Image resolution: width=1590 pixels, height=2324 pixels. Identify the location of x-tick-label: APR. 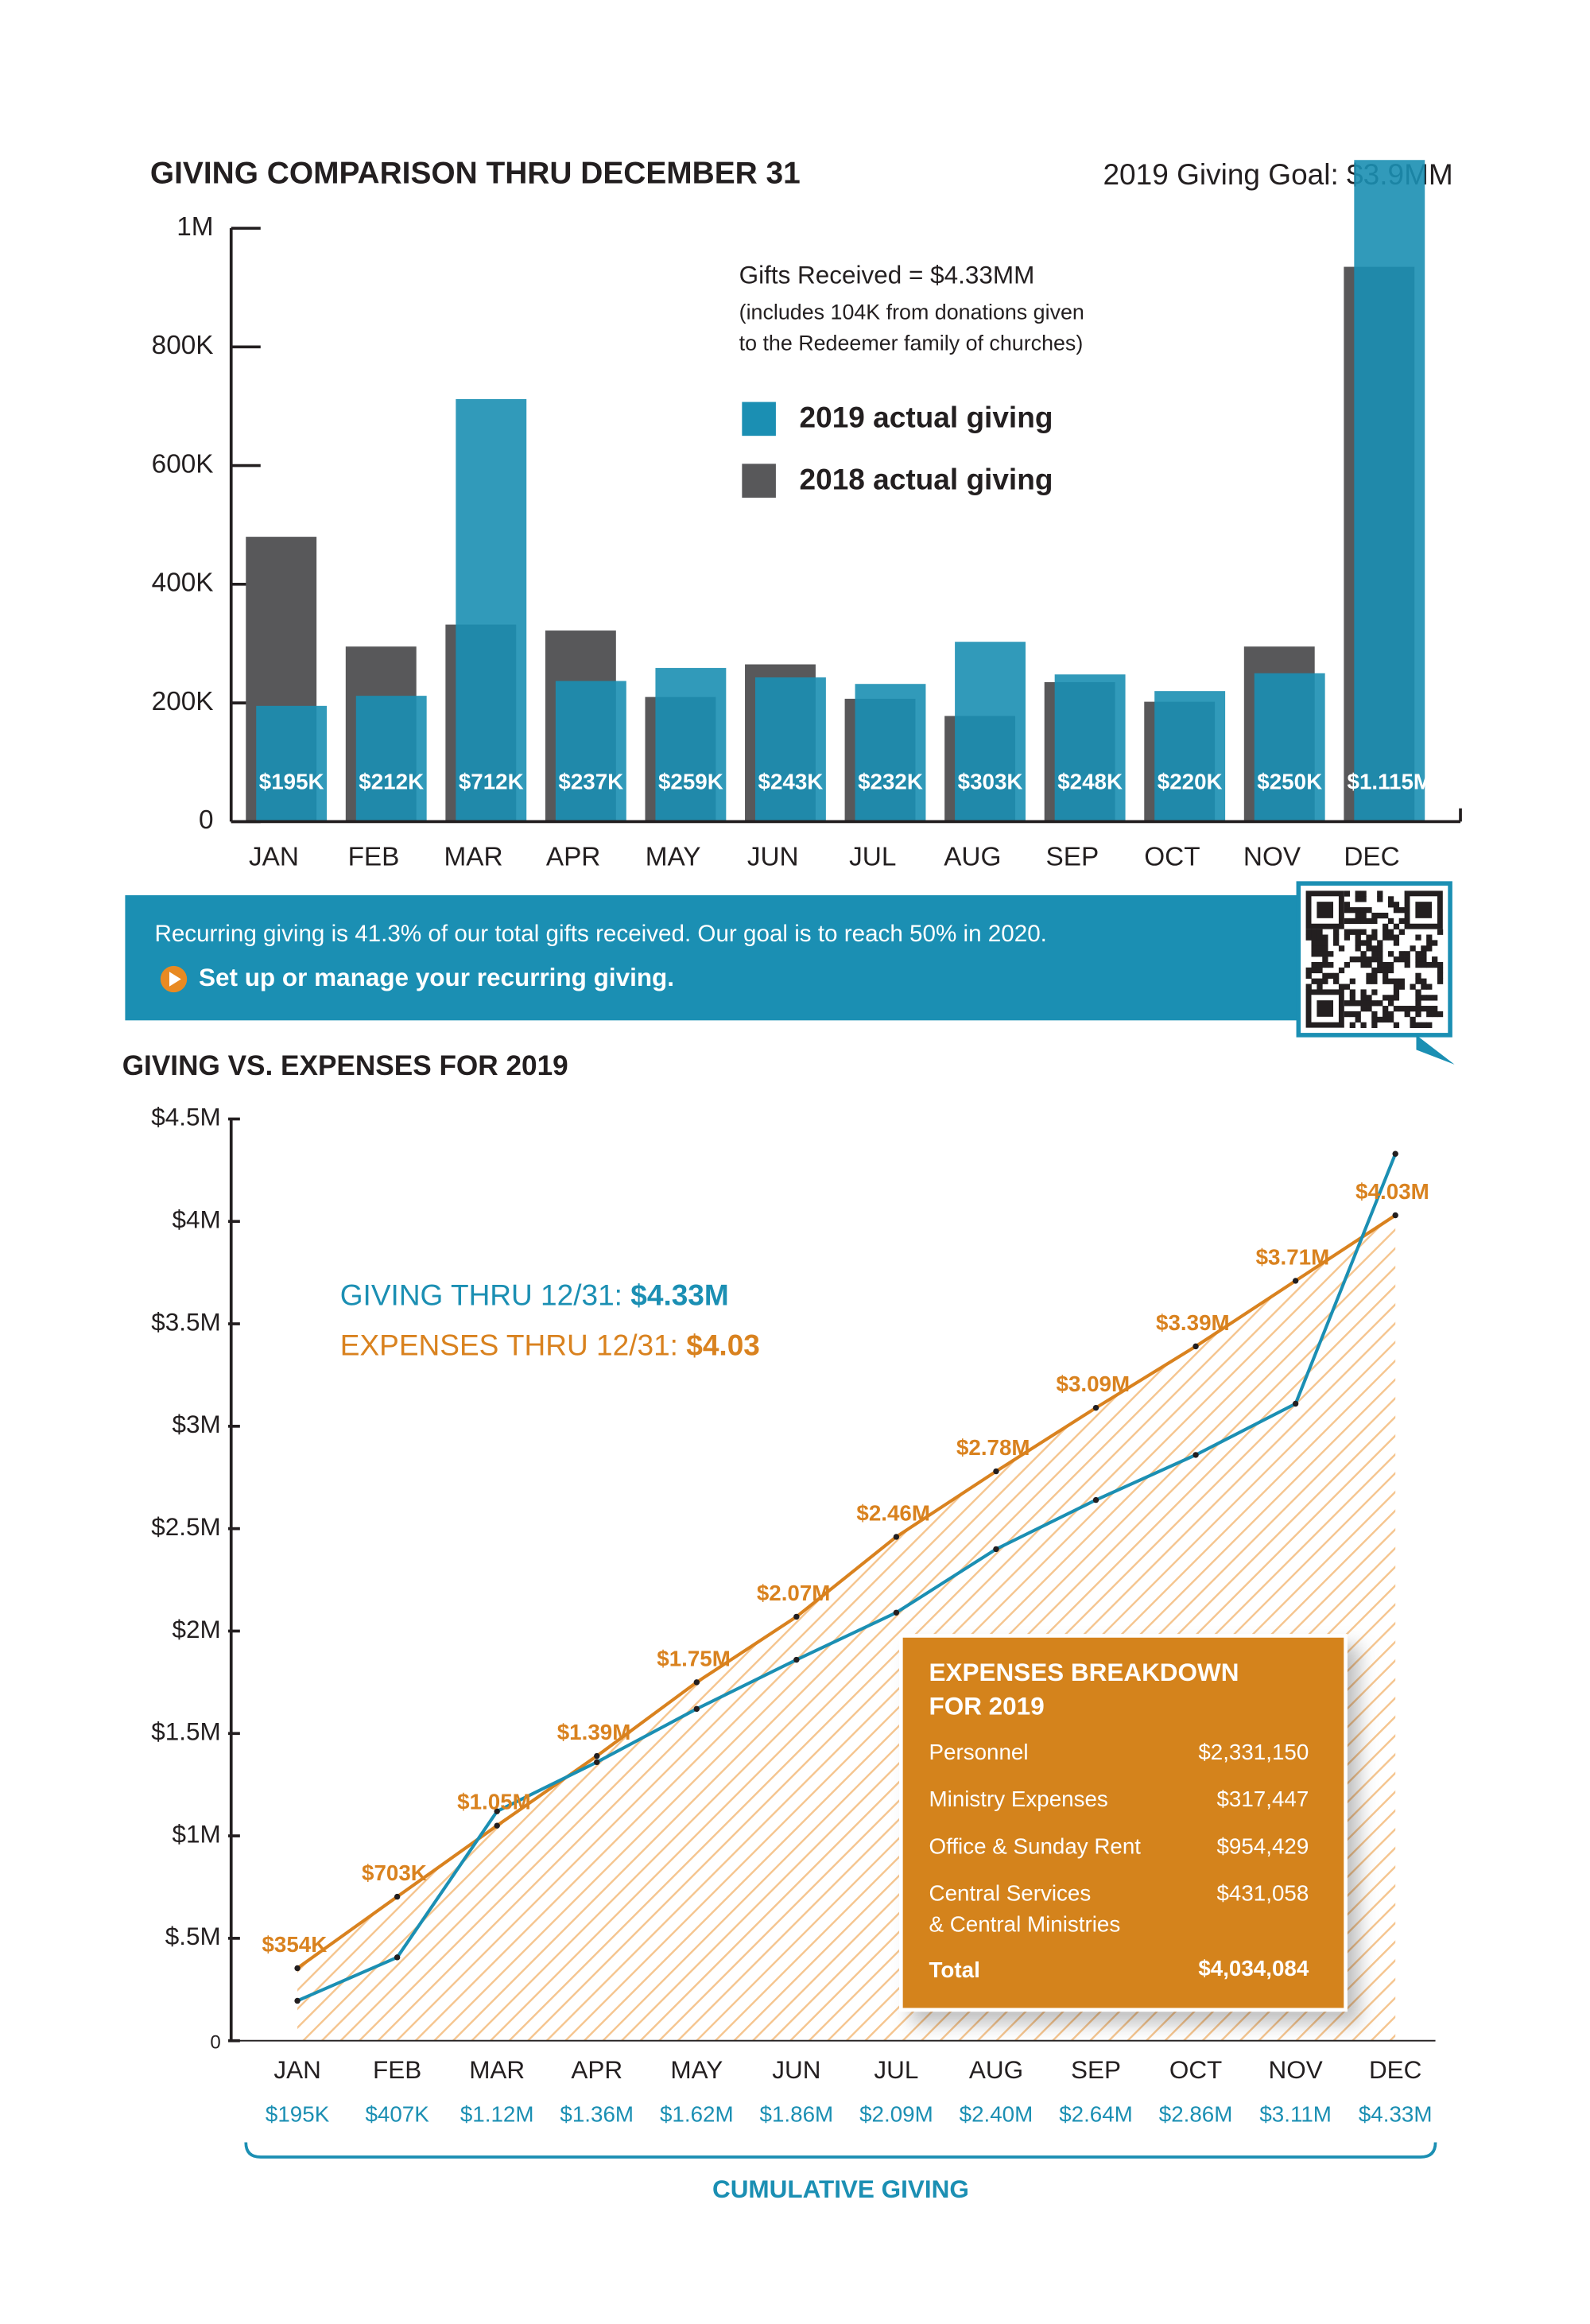
(573, 856).